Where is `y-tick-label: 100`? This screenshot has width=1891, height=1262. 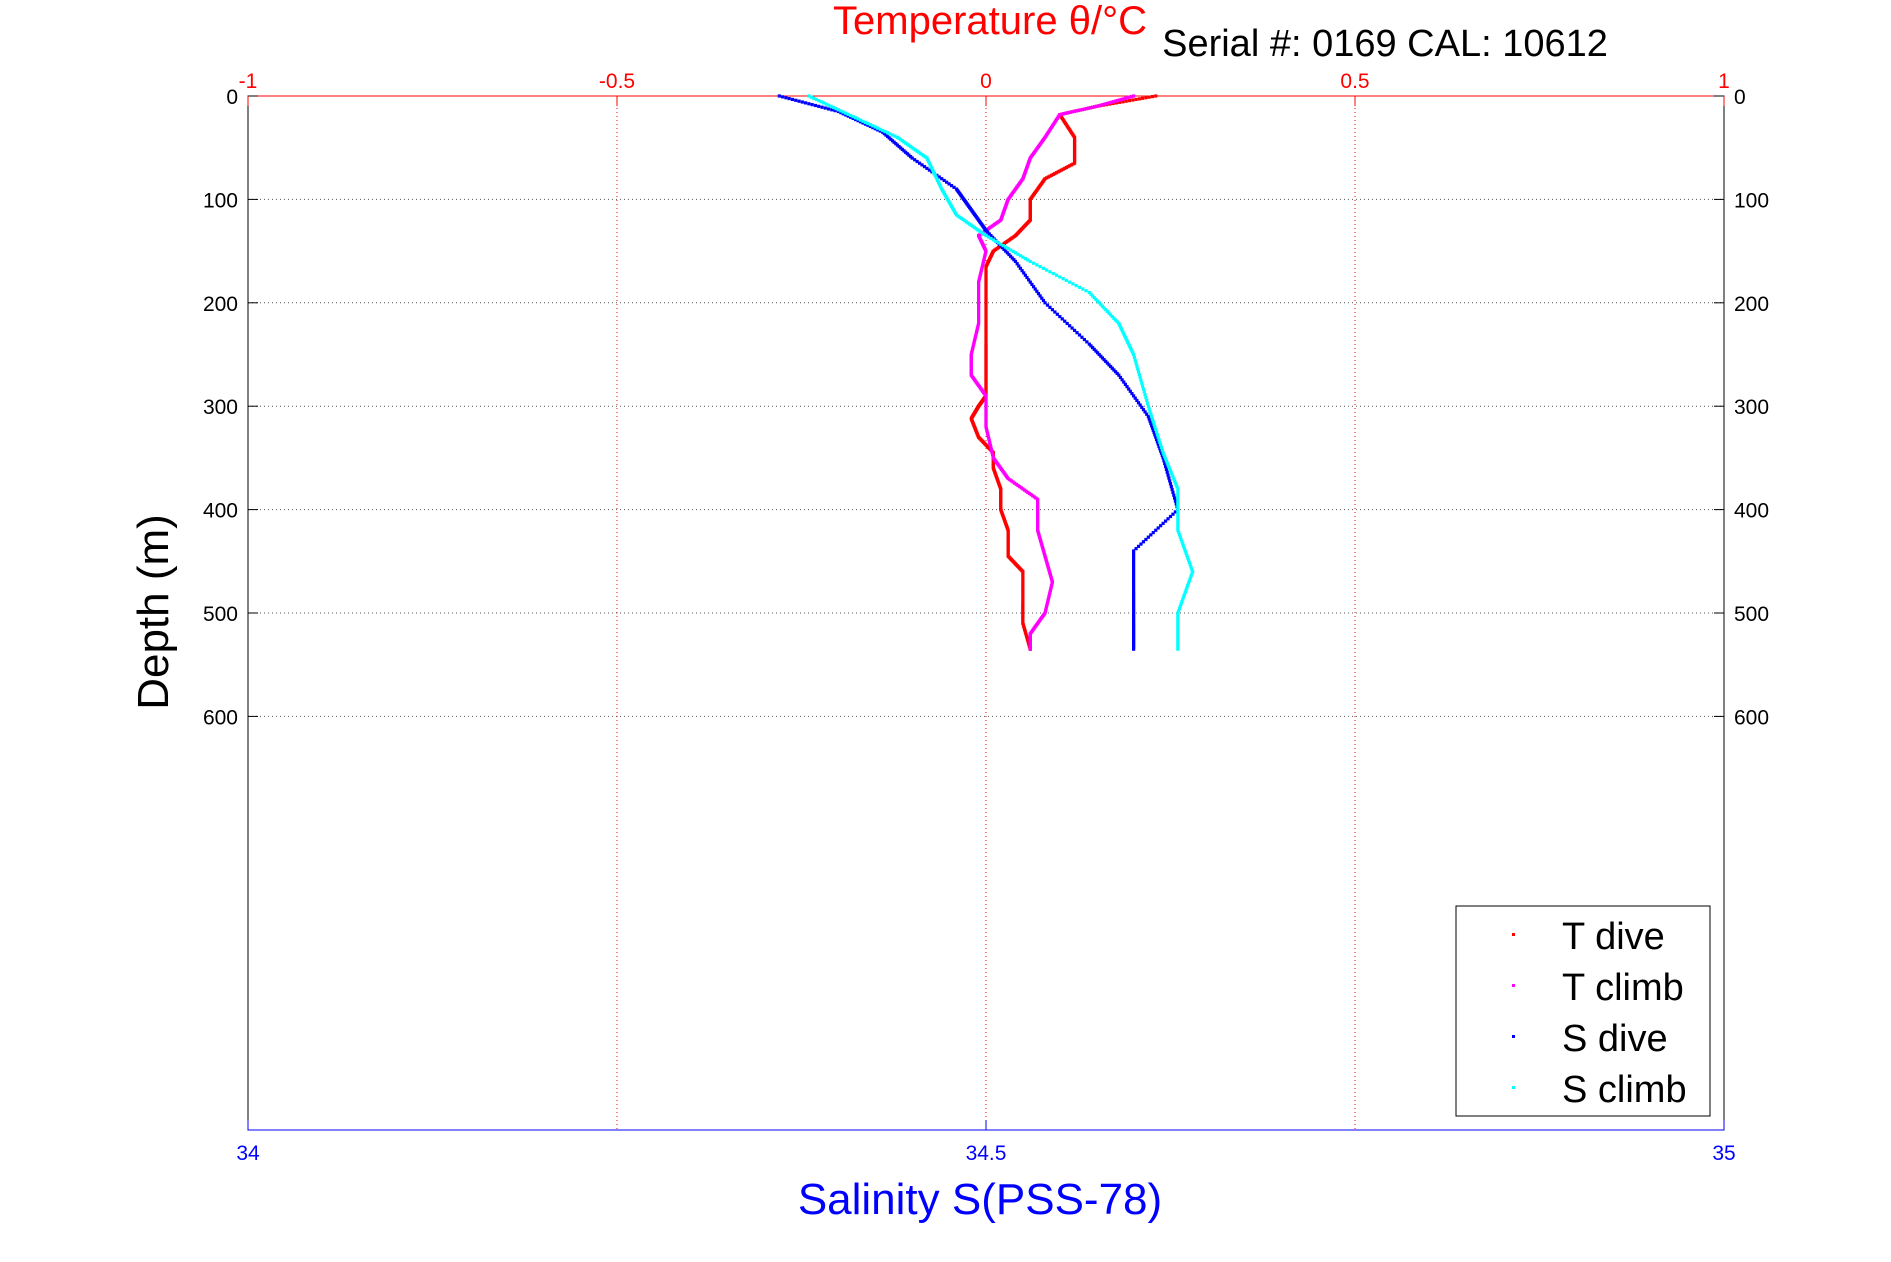
y-tick-label: 100 is located at coordinates (220, 200).